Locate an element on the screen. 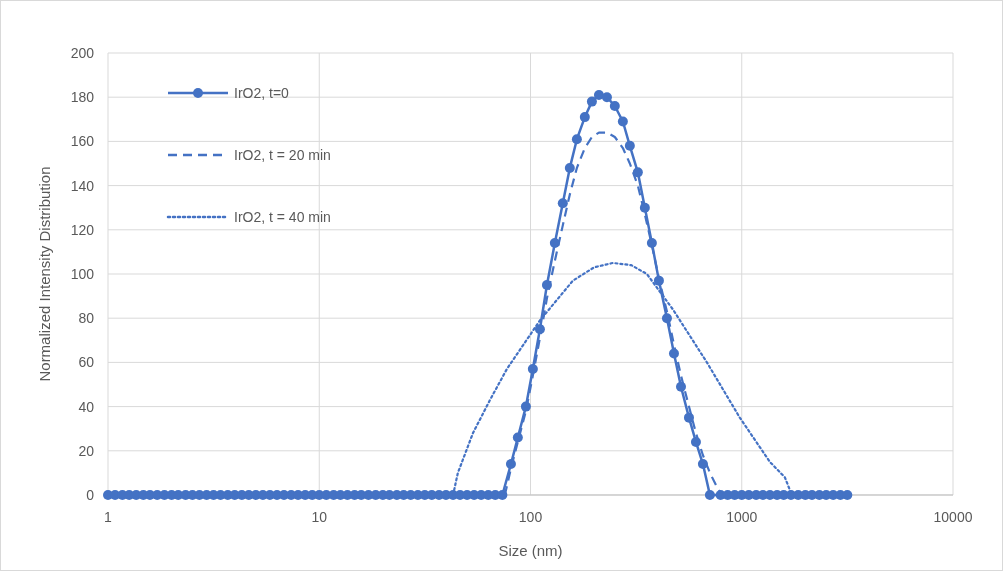 The width and height of the screenshot is (1003, 571). x-tick-label: 100 is located at coordinates (530, 517).